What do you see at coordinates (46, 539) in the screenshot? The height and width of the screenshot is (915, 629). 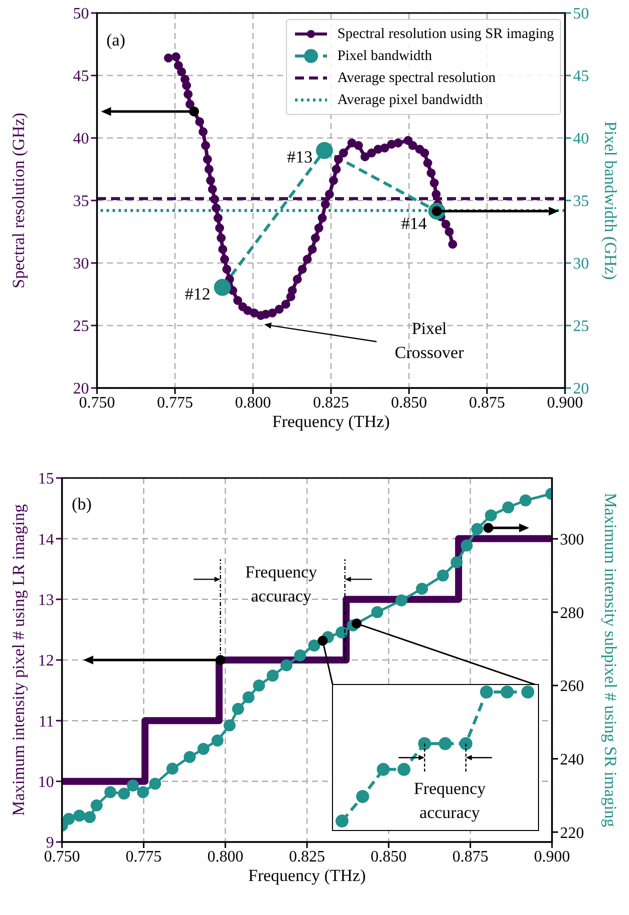 I see `y-tick-label: 14` at bounding box center [46, 539].